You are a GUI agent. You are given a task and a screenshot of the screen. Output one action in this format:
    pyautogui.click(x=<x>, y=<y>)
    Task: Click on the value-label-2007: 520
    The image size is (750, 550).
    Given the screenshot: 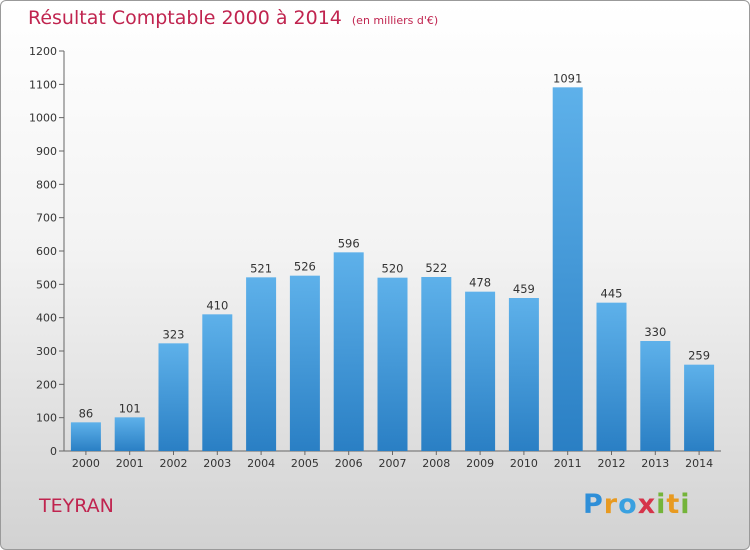 What is the action you would take?
    pyautogui.click(x=393, y=269)
    